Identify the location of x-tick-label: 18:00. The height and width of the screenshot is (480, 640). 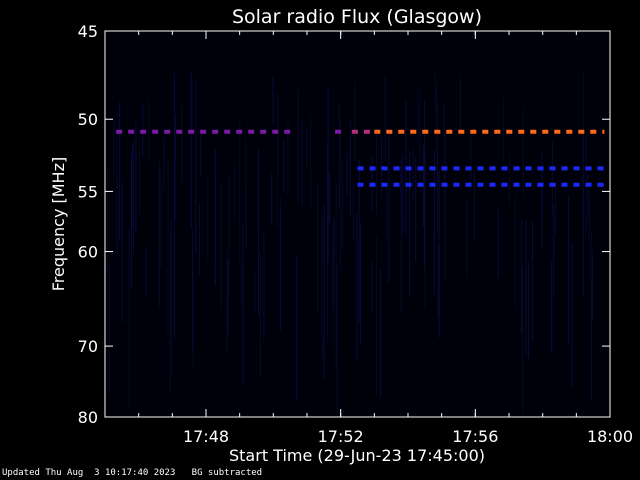
(610, 436).